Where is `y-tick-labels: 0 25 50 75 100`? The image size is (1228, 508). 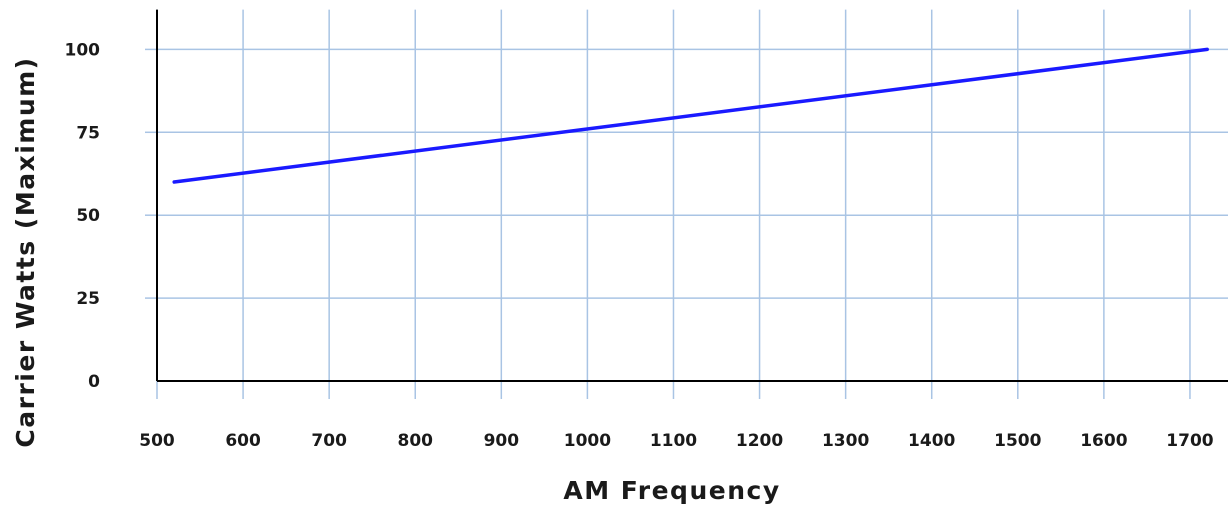 y-tick-labels: 0 25 50 75 100 is located at coordinates (83, 216).